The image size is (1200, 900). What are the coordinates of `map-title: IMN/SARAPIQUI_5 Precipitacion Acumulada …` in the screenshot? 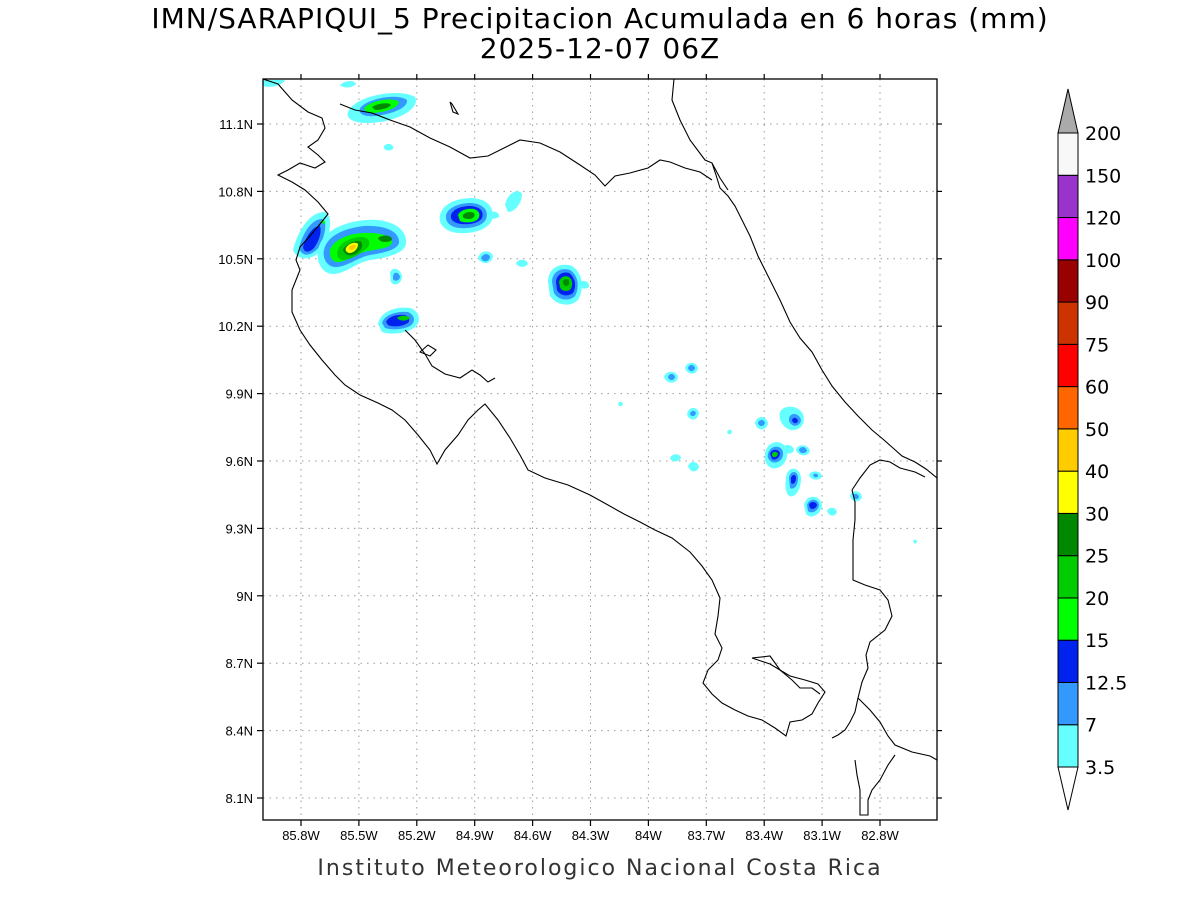 It's located at (600, 18).